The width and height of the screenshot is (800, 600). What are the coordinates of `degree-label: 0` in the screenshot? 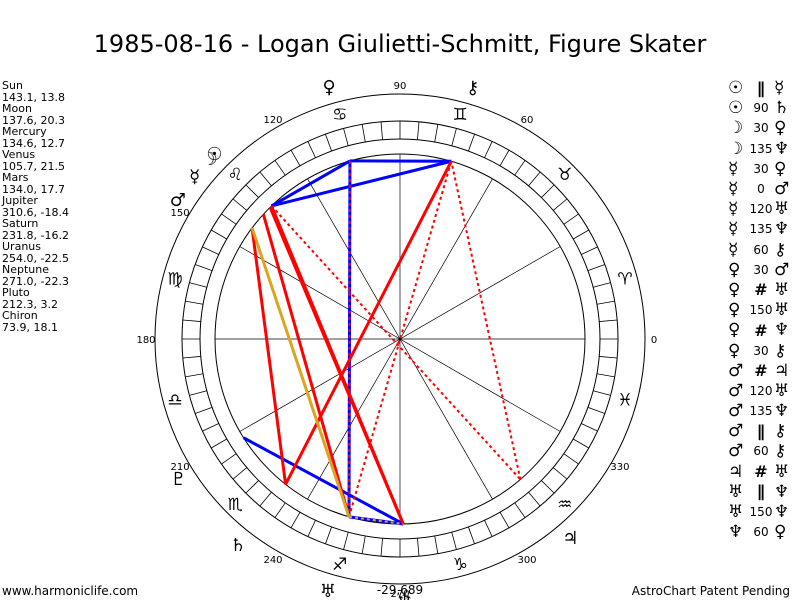 It's located at (654, 340).